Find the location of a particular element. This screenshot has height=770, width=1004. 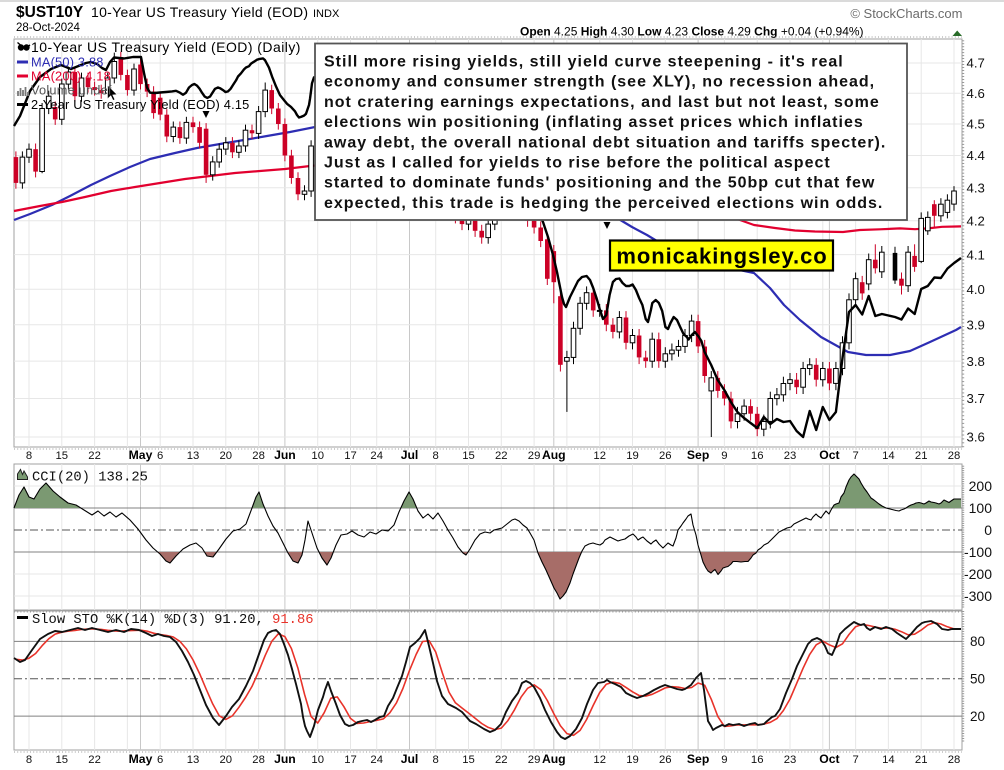

svg-text: 4.3 is located at coordinates (976, 188).